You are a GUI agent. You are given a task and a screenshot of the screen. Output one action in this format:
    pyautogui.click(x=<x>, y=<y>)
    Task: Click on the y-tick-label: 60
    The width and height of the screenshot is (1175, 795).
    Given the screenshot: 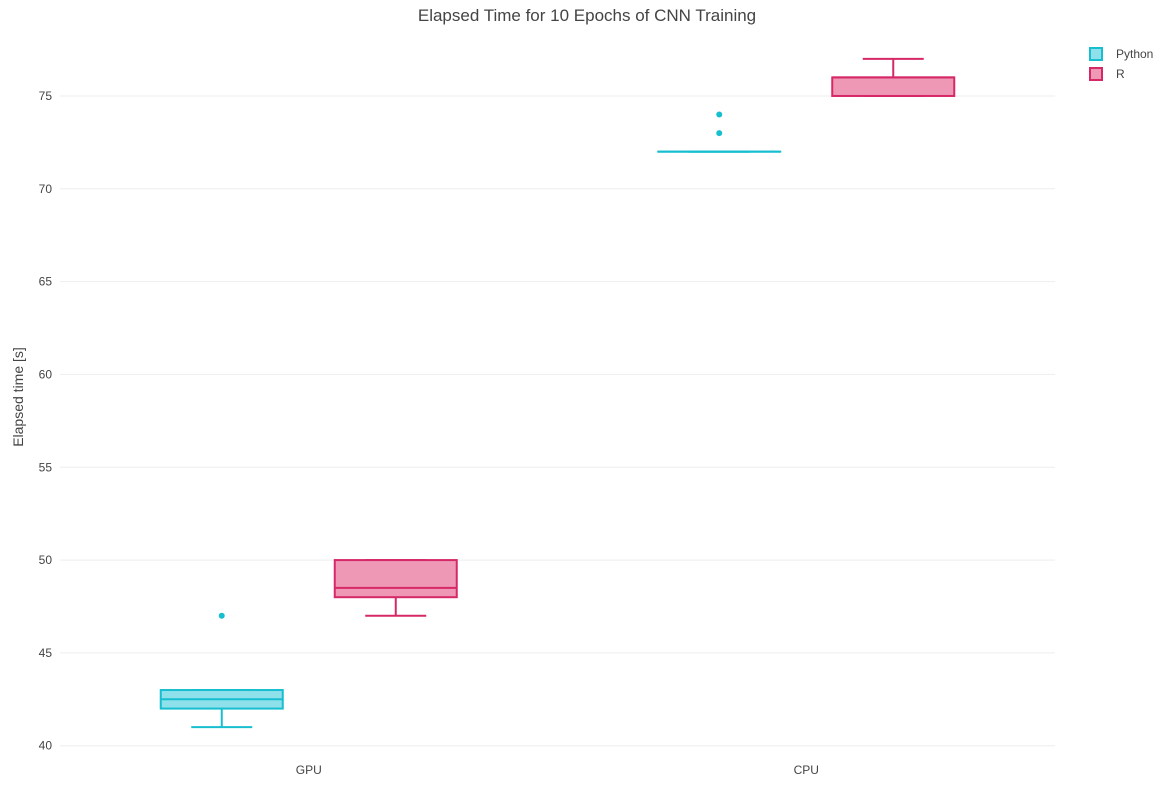 What is the action you would take?
    pyautogui.click(x=46, y=374)
    